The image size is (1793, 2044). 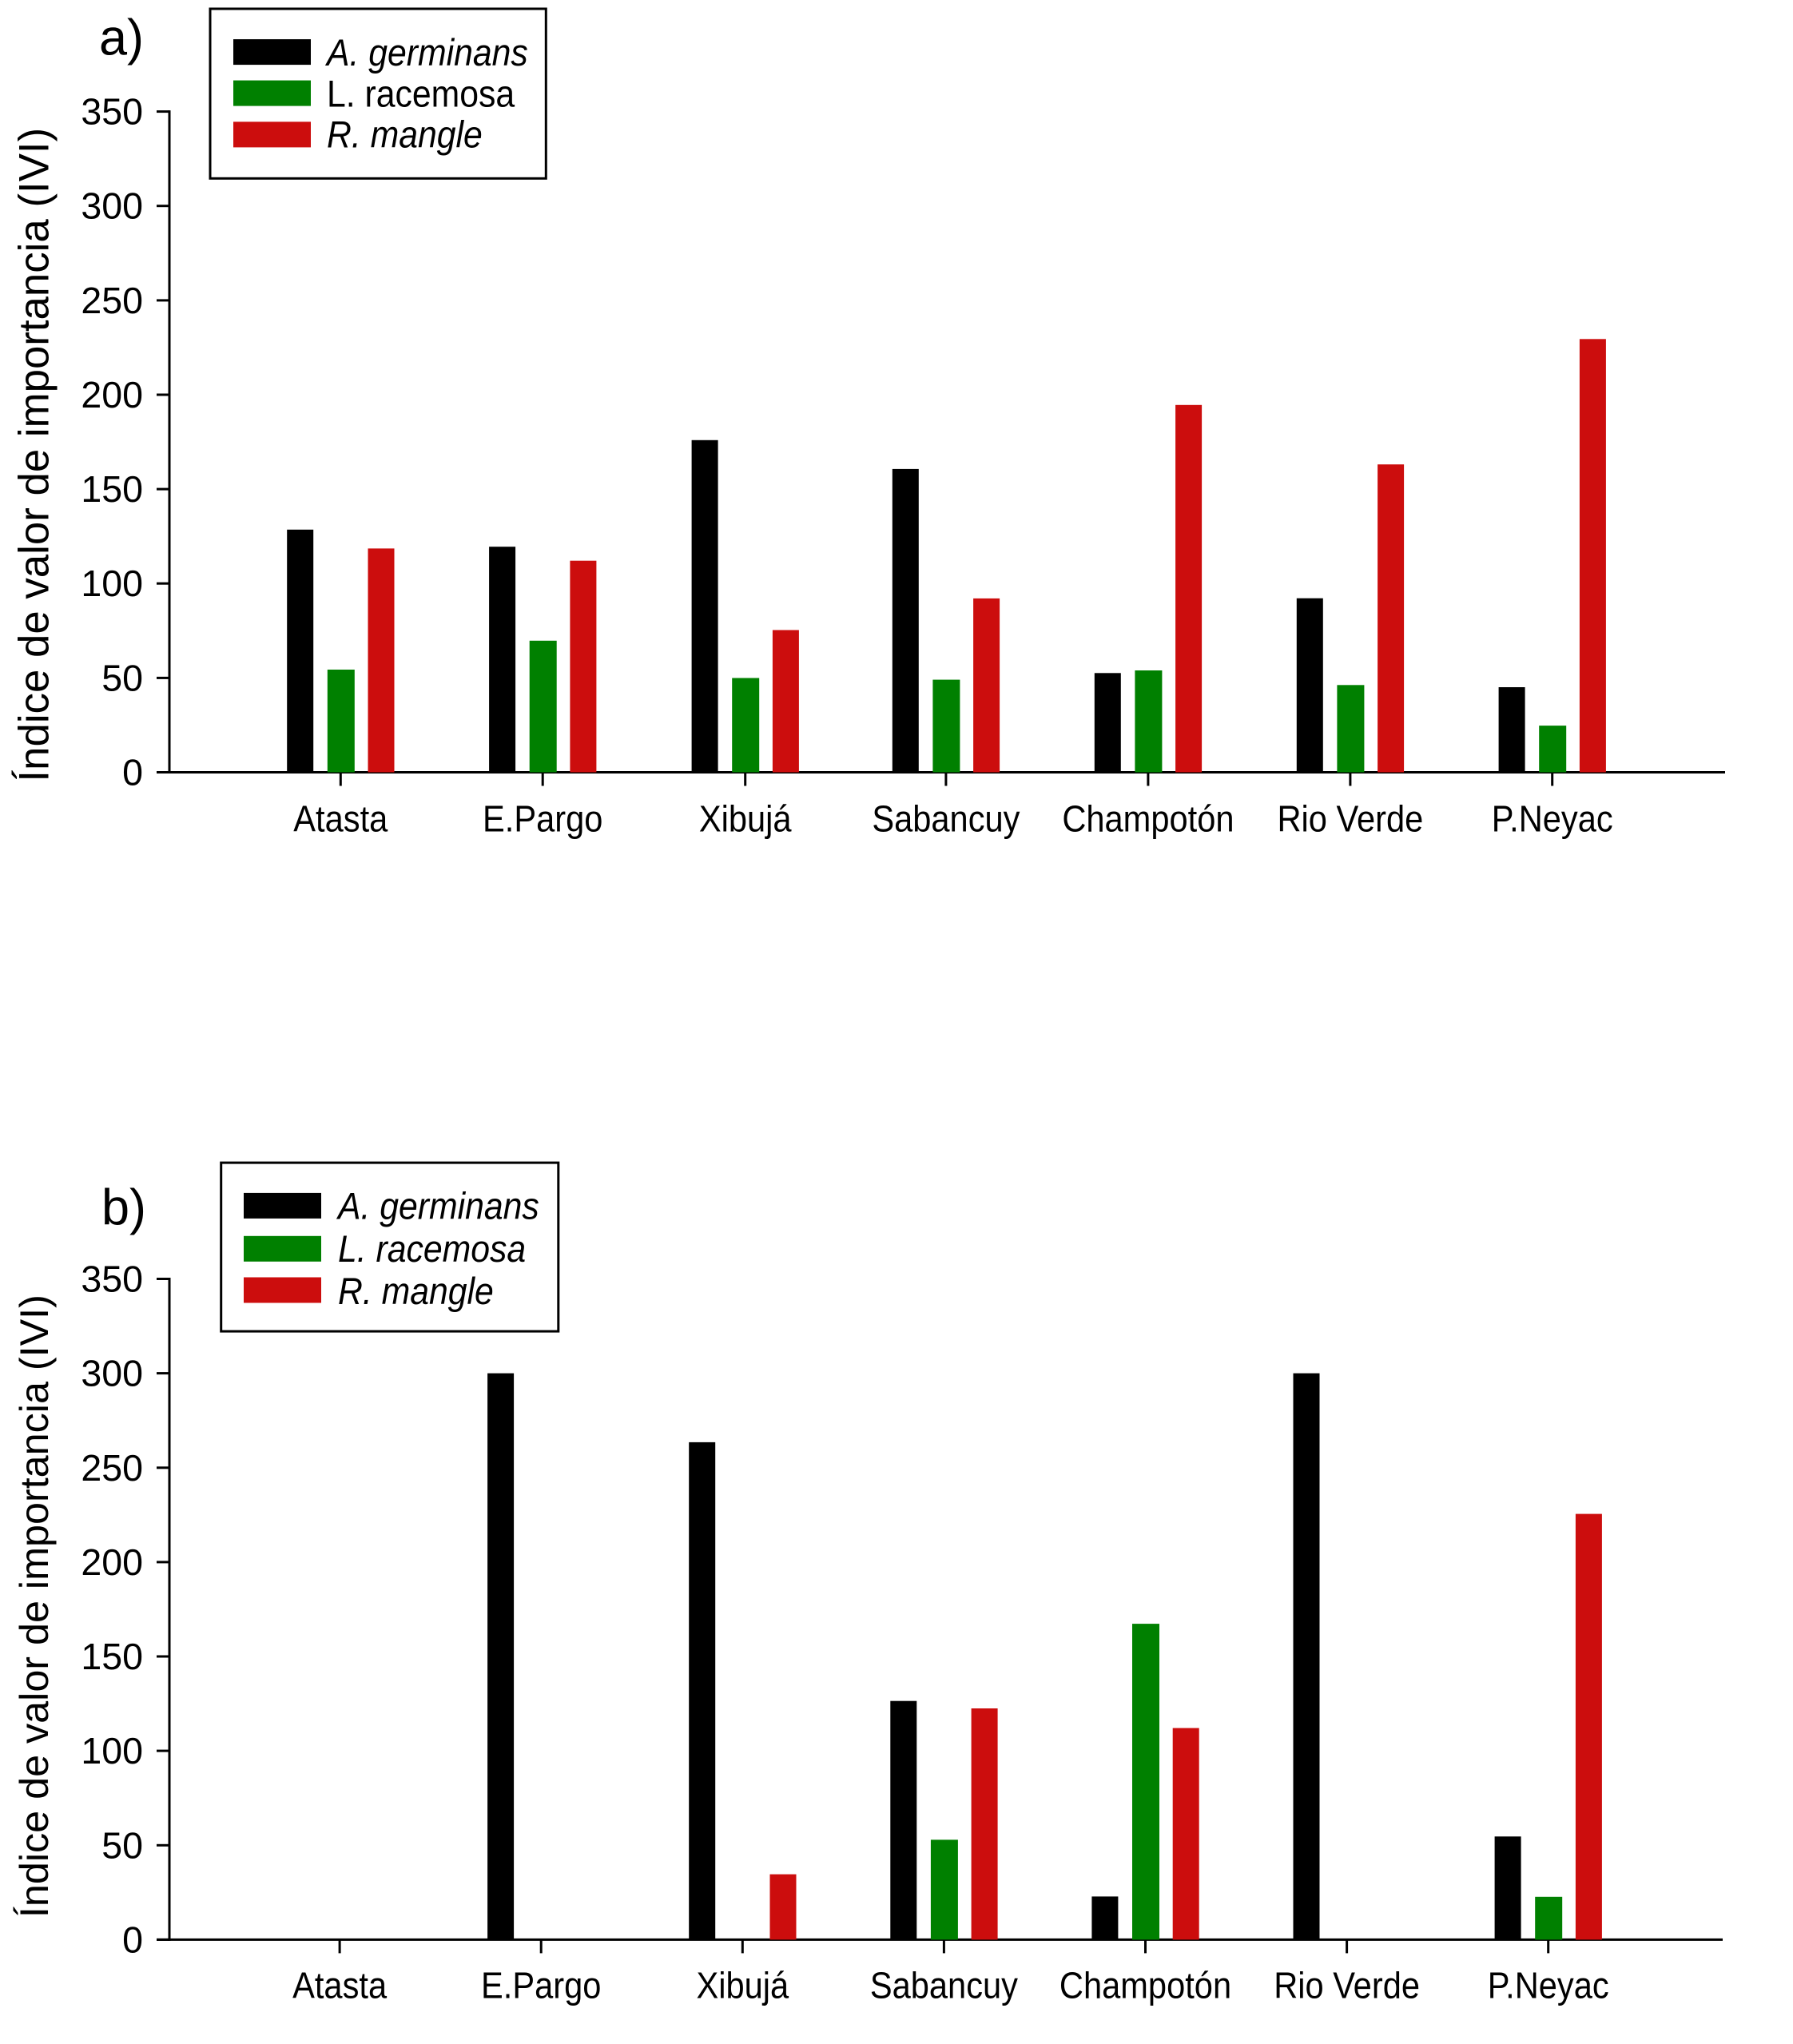 What do you see at coordinates (124, 1208) in the screenshot?
I see `svg-text: b)` at bounding box center [124, 1208].